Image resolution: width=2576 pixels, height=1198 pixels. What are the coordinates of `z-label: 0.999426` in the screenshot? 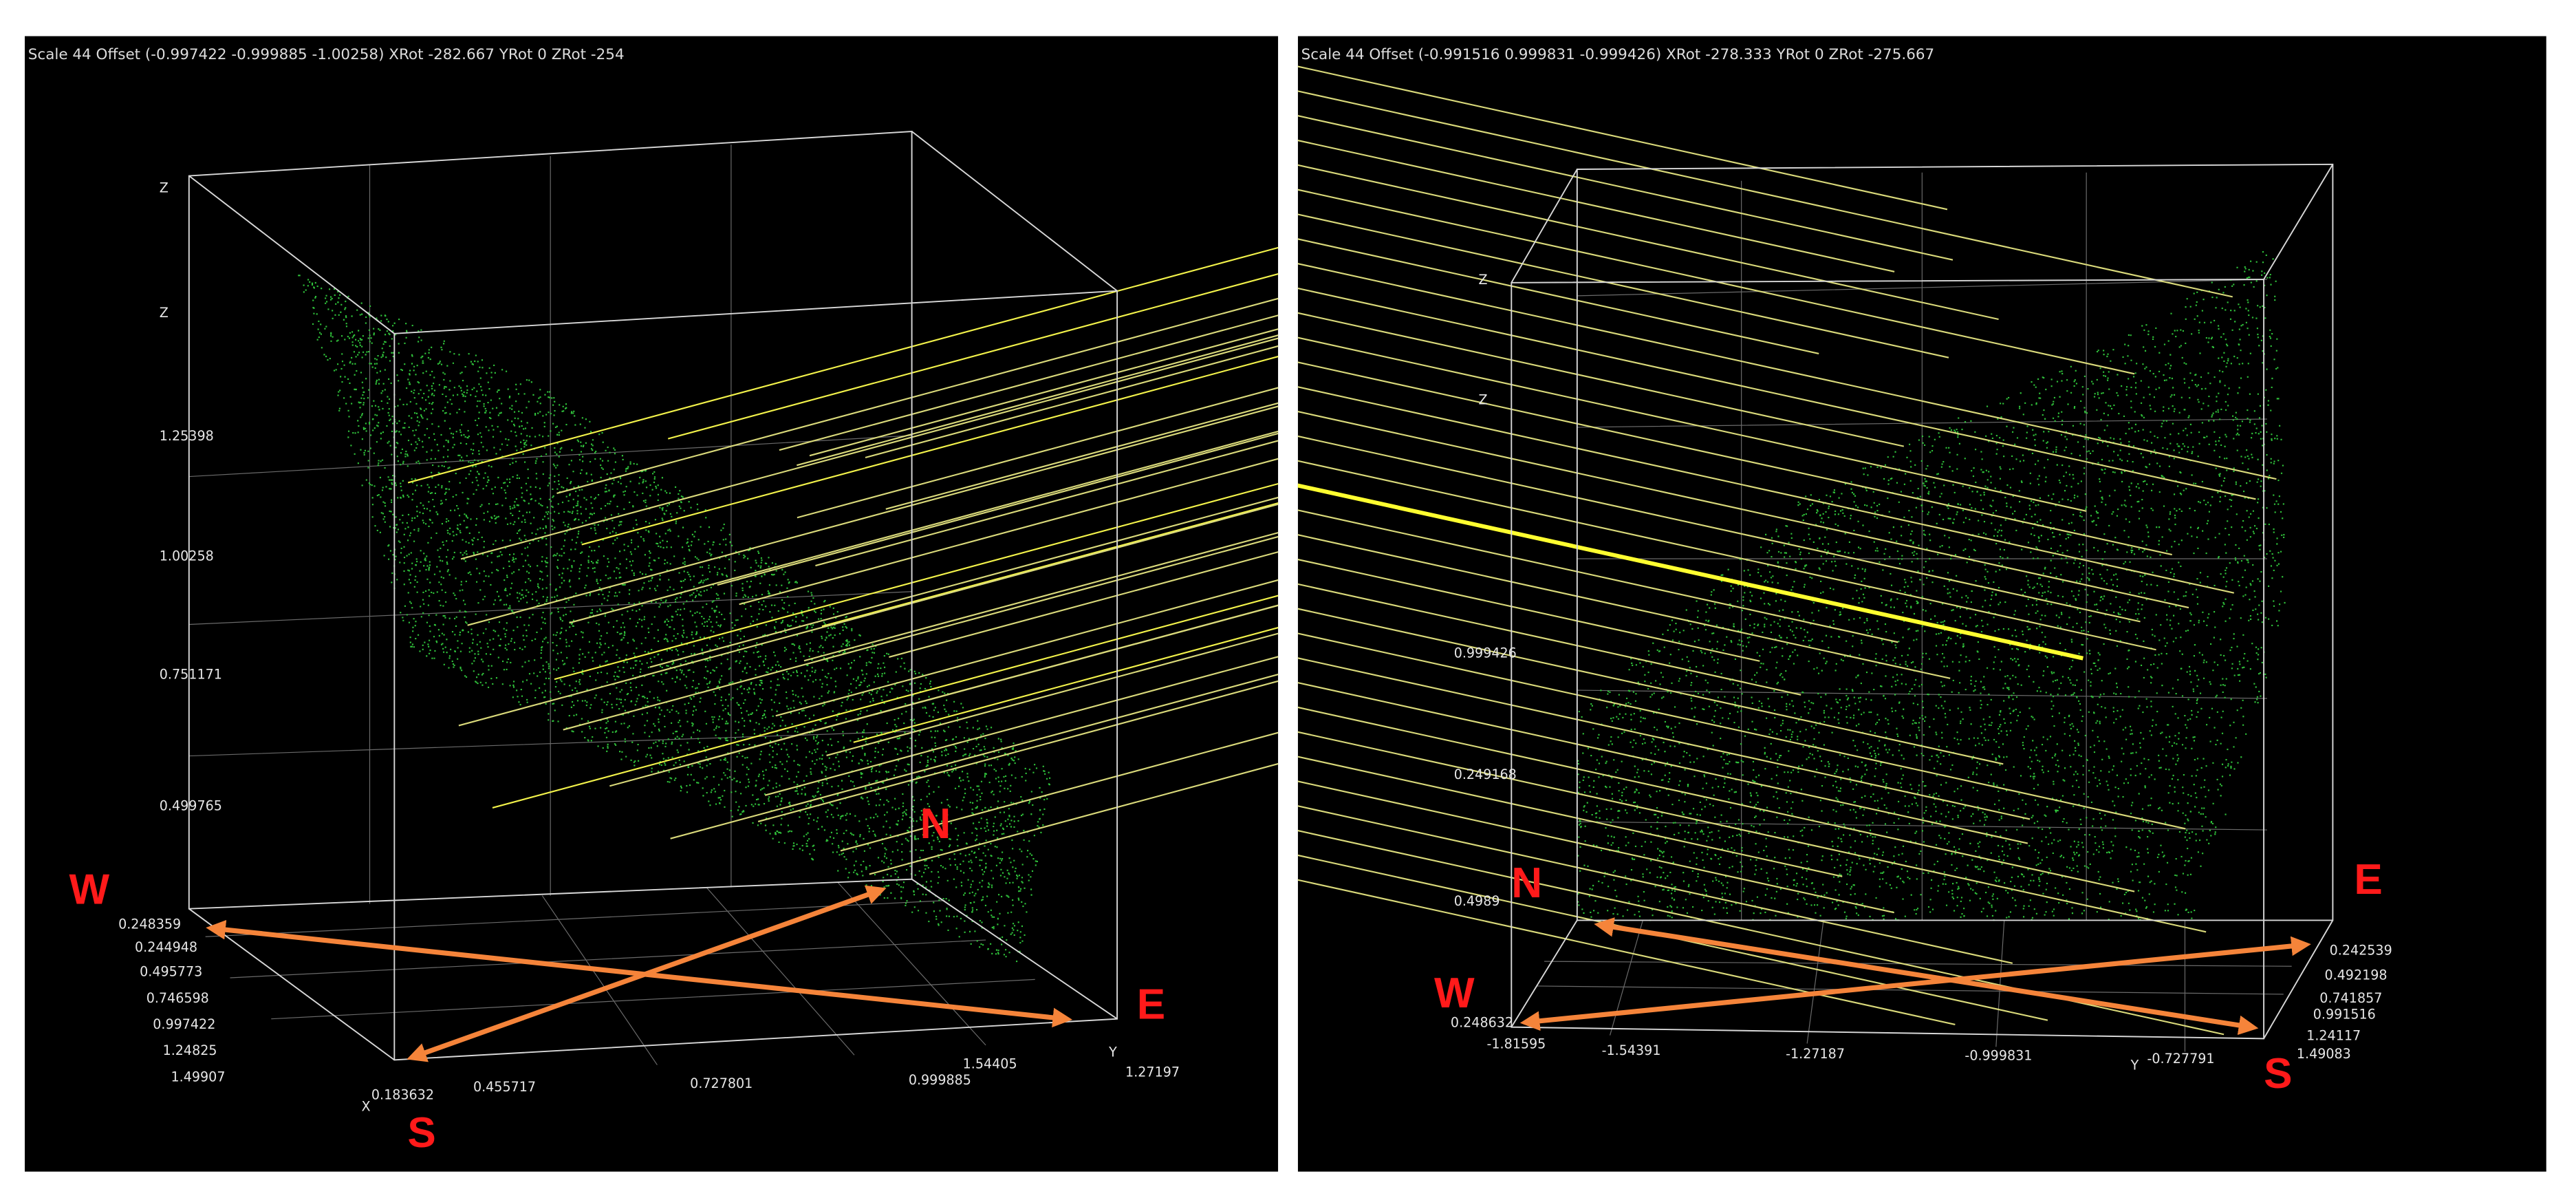 It's located at (1485, 653).